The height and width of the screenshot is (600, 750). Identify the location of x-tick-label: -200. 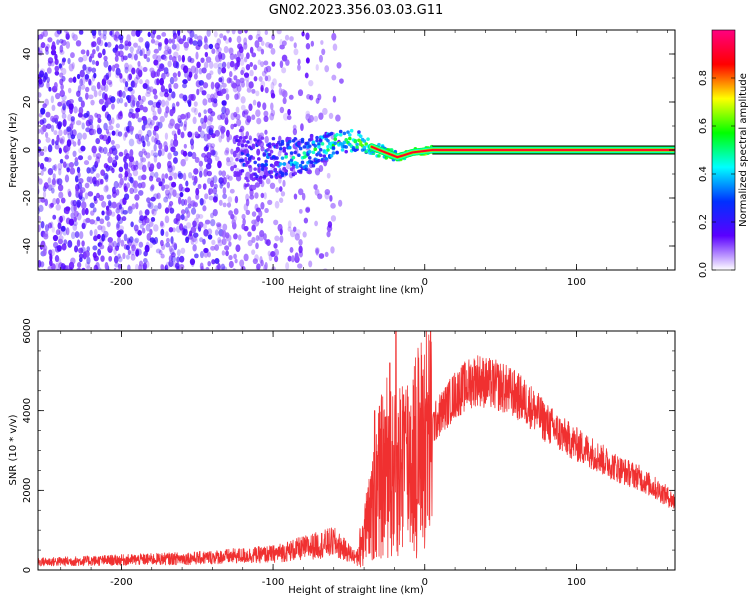
(121, 282).